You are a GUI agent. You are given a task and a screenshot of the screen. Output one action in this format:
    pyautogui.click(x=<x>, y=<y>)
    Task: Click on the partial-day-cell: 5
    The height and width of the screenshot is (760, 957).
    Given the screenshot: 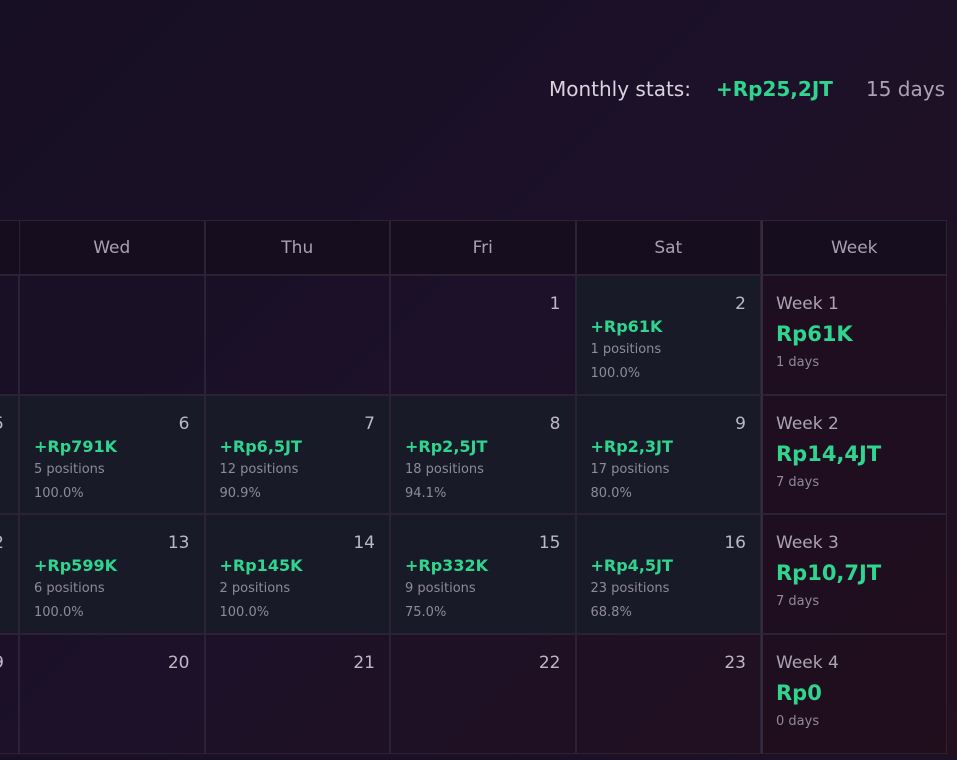 What is the action you would take?
    pyautogui.click(x=9, y=454)
    